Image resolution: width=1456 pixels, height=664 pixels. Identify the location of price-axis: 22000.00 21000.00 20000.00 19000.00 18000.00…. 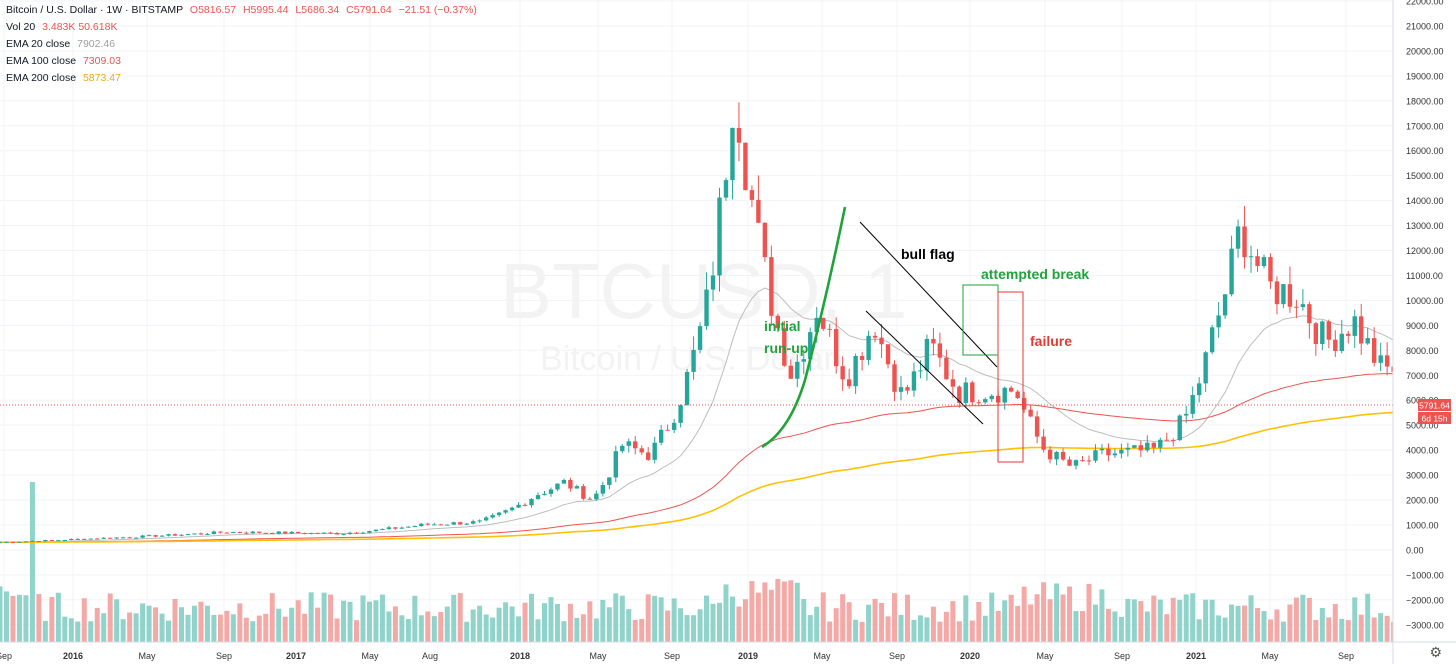
(1424, 332).